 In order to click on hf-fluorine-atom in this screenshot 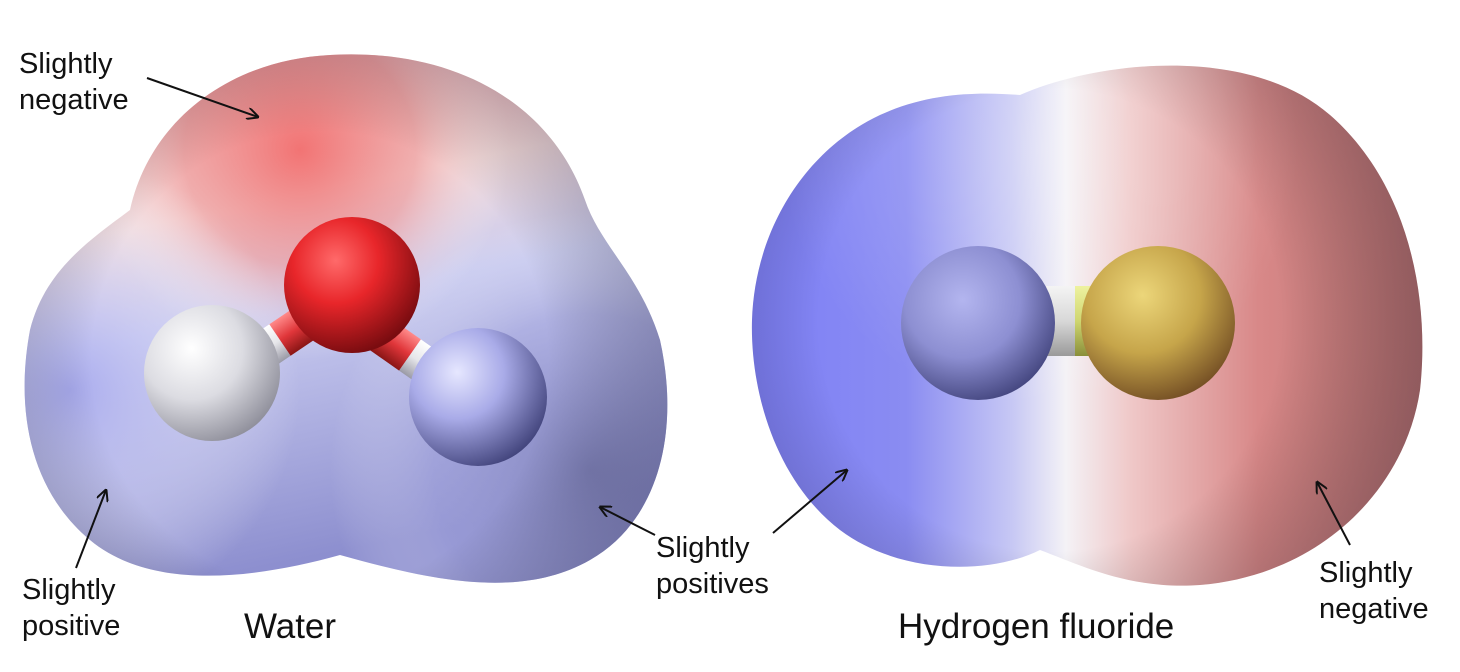, I will do `click(1158, 323)`.